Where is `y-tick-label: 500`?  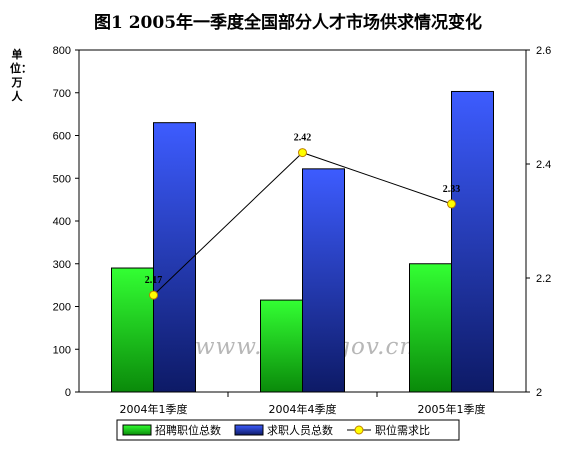
y-tick-label: 500 is located at coordinates (62, 179).